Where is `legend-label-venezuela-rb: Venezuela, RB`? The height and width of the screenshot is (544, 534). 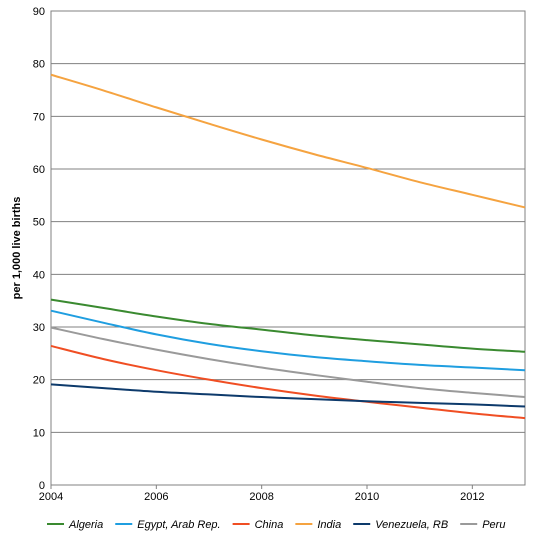
legend-label-venezuela-rb: Venezuela, RB is located at coordinates (411, 525).